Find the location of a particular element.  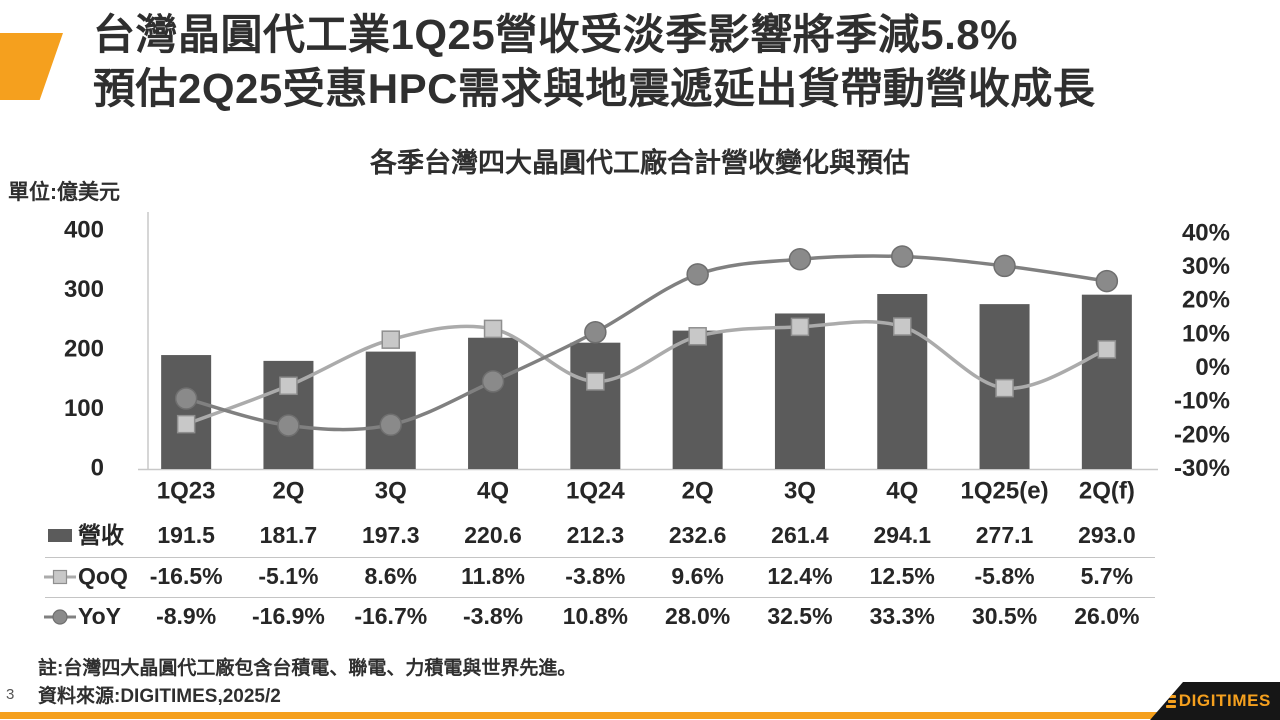

unit-label: 單位:億美元 is located at coordinates (64, 192).